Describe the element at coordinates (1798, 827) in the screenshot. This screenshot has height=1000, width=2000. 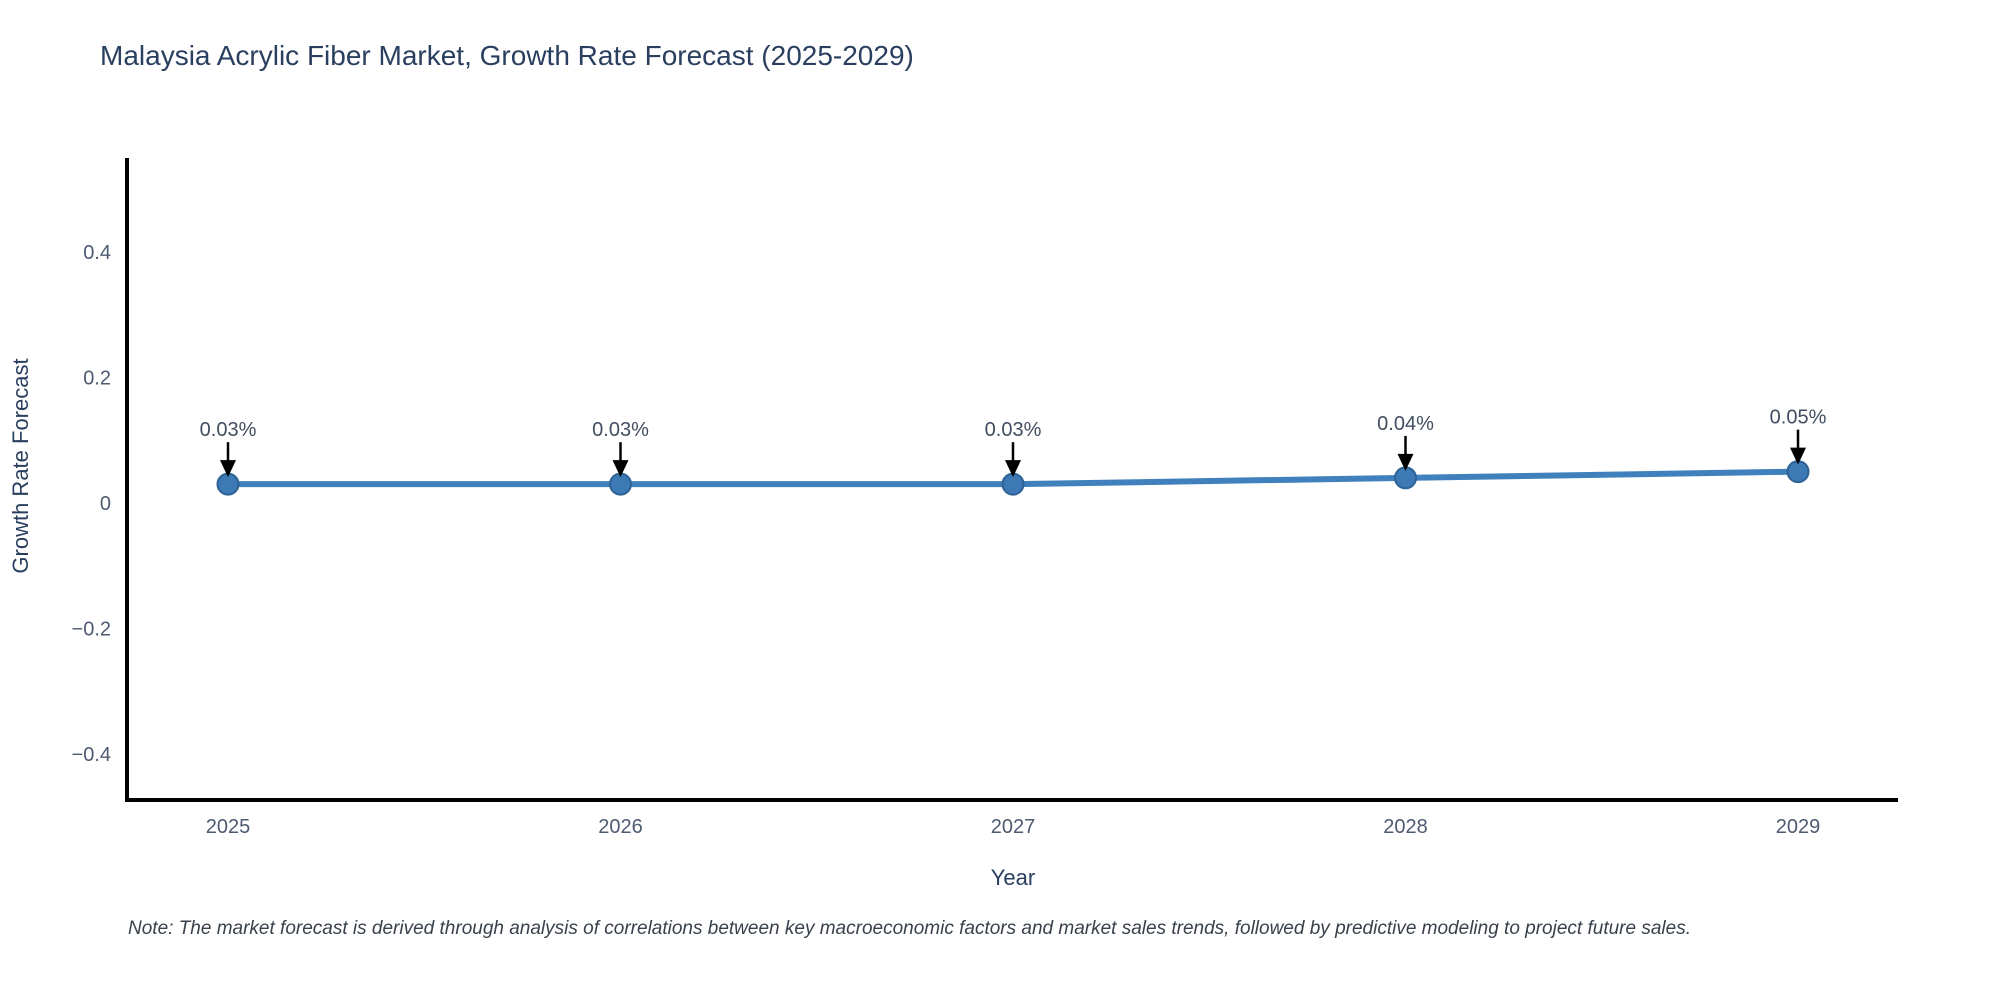
I see `x-tick-label: 2029` at that location.